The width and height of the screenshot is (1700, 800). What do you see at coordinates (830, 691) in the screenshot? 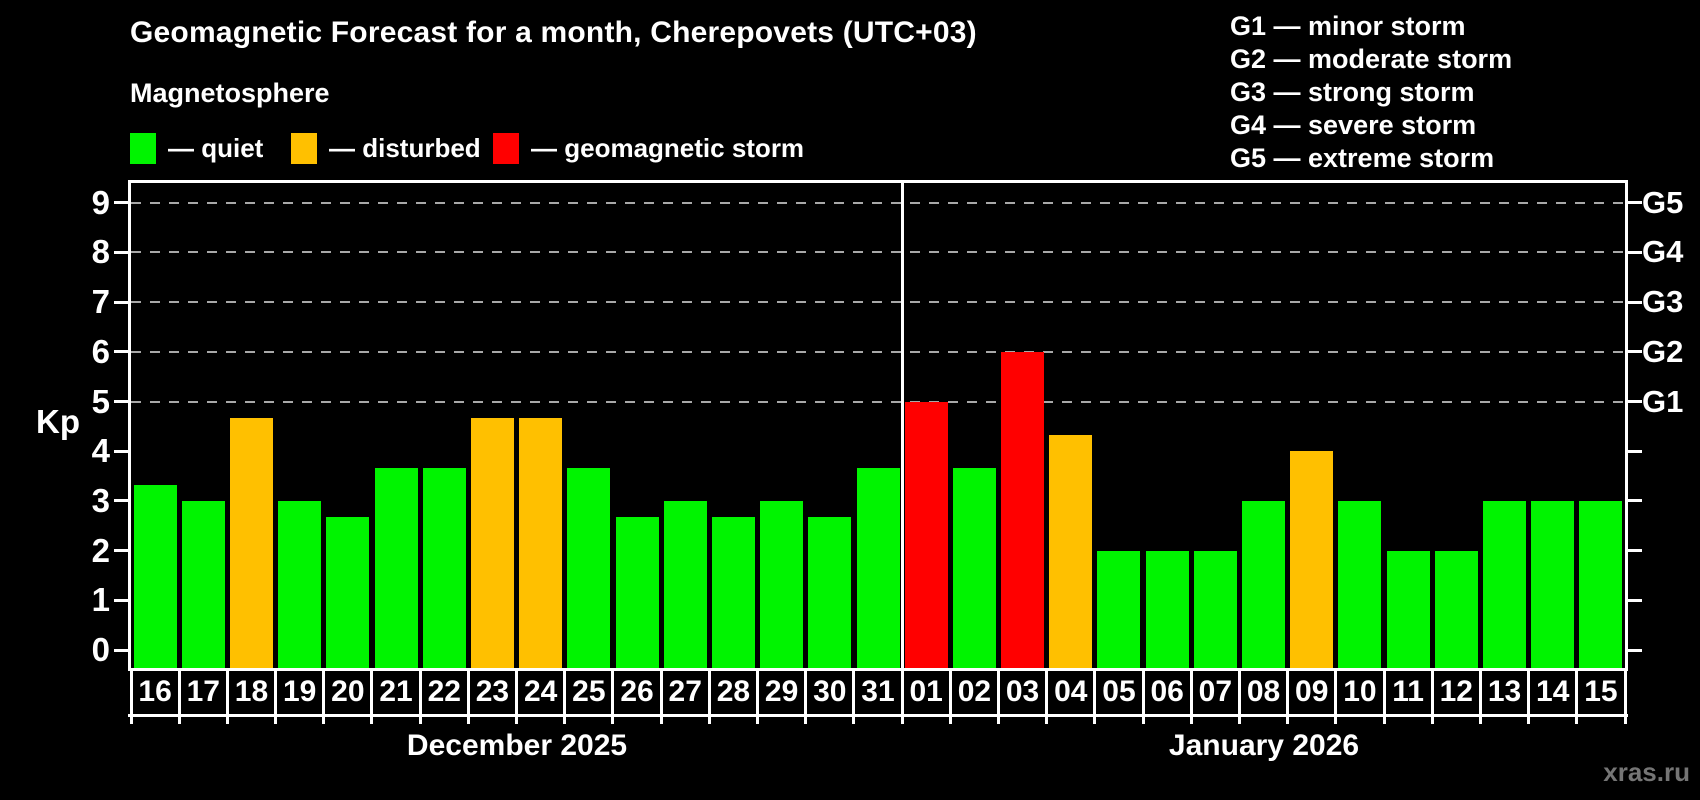
I see `x-tick-label-day-30: 30` at bounding box center [830, 691].